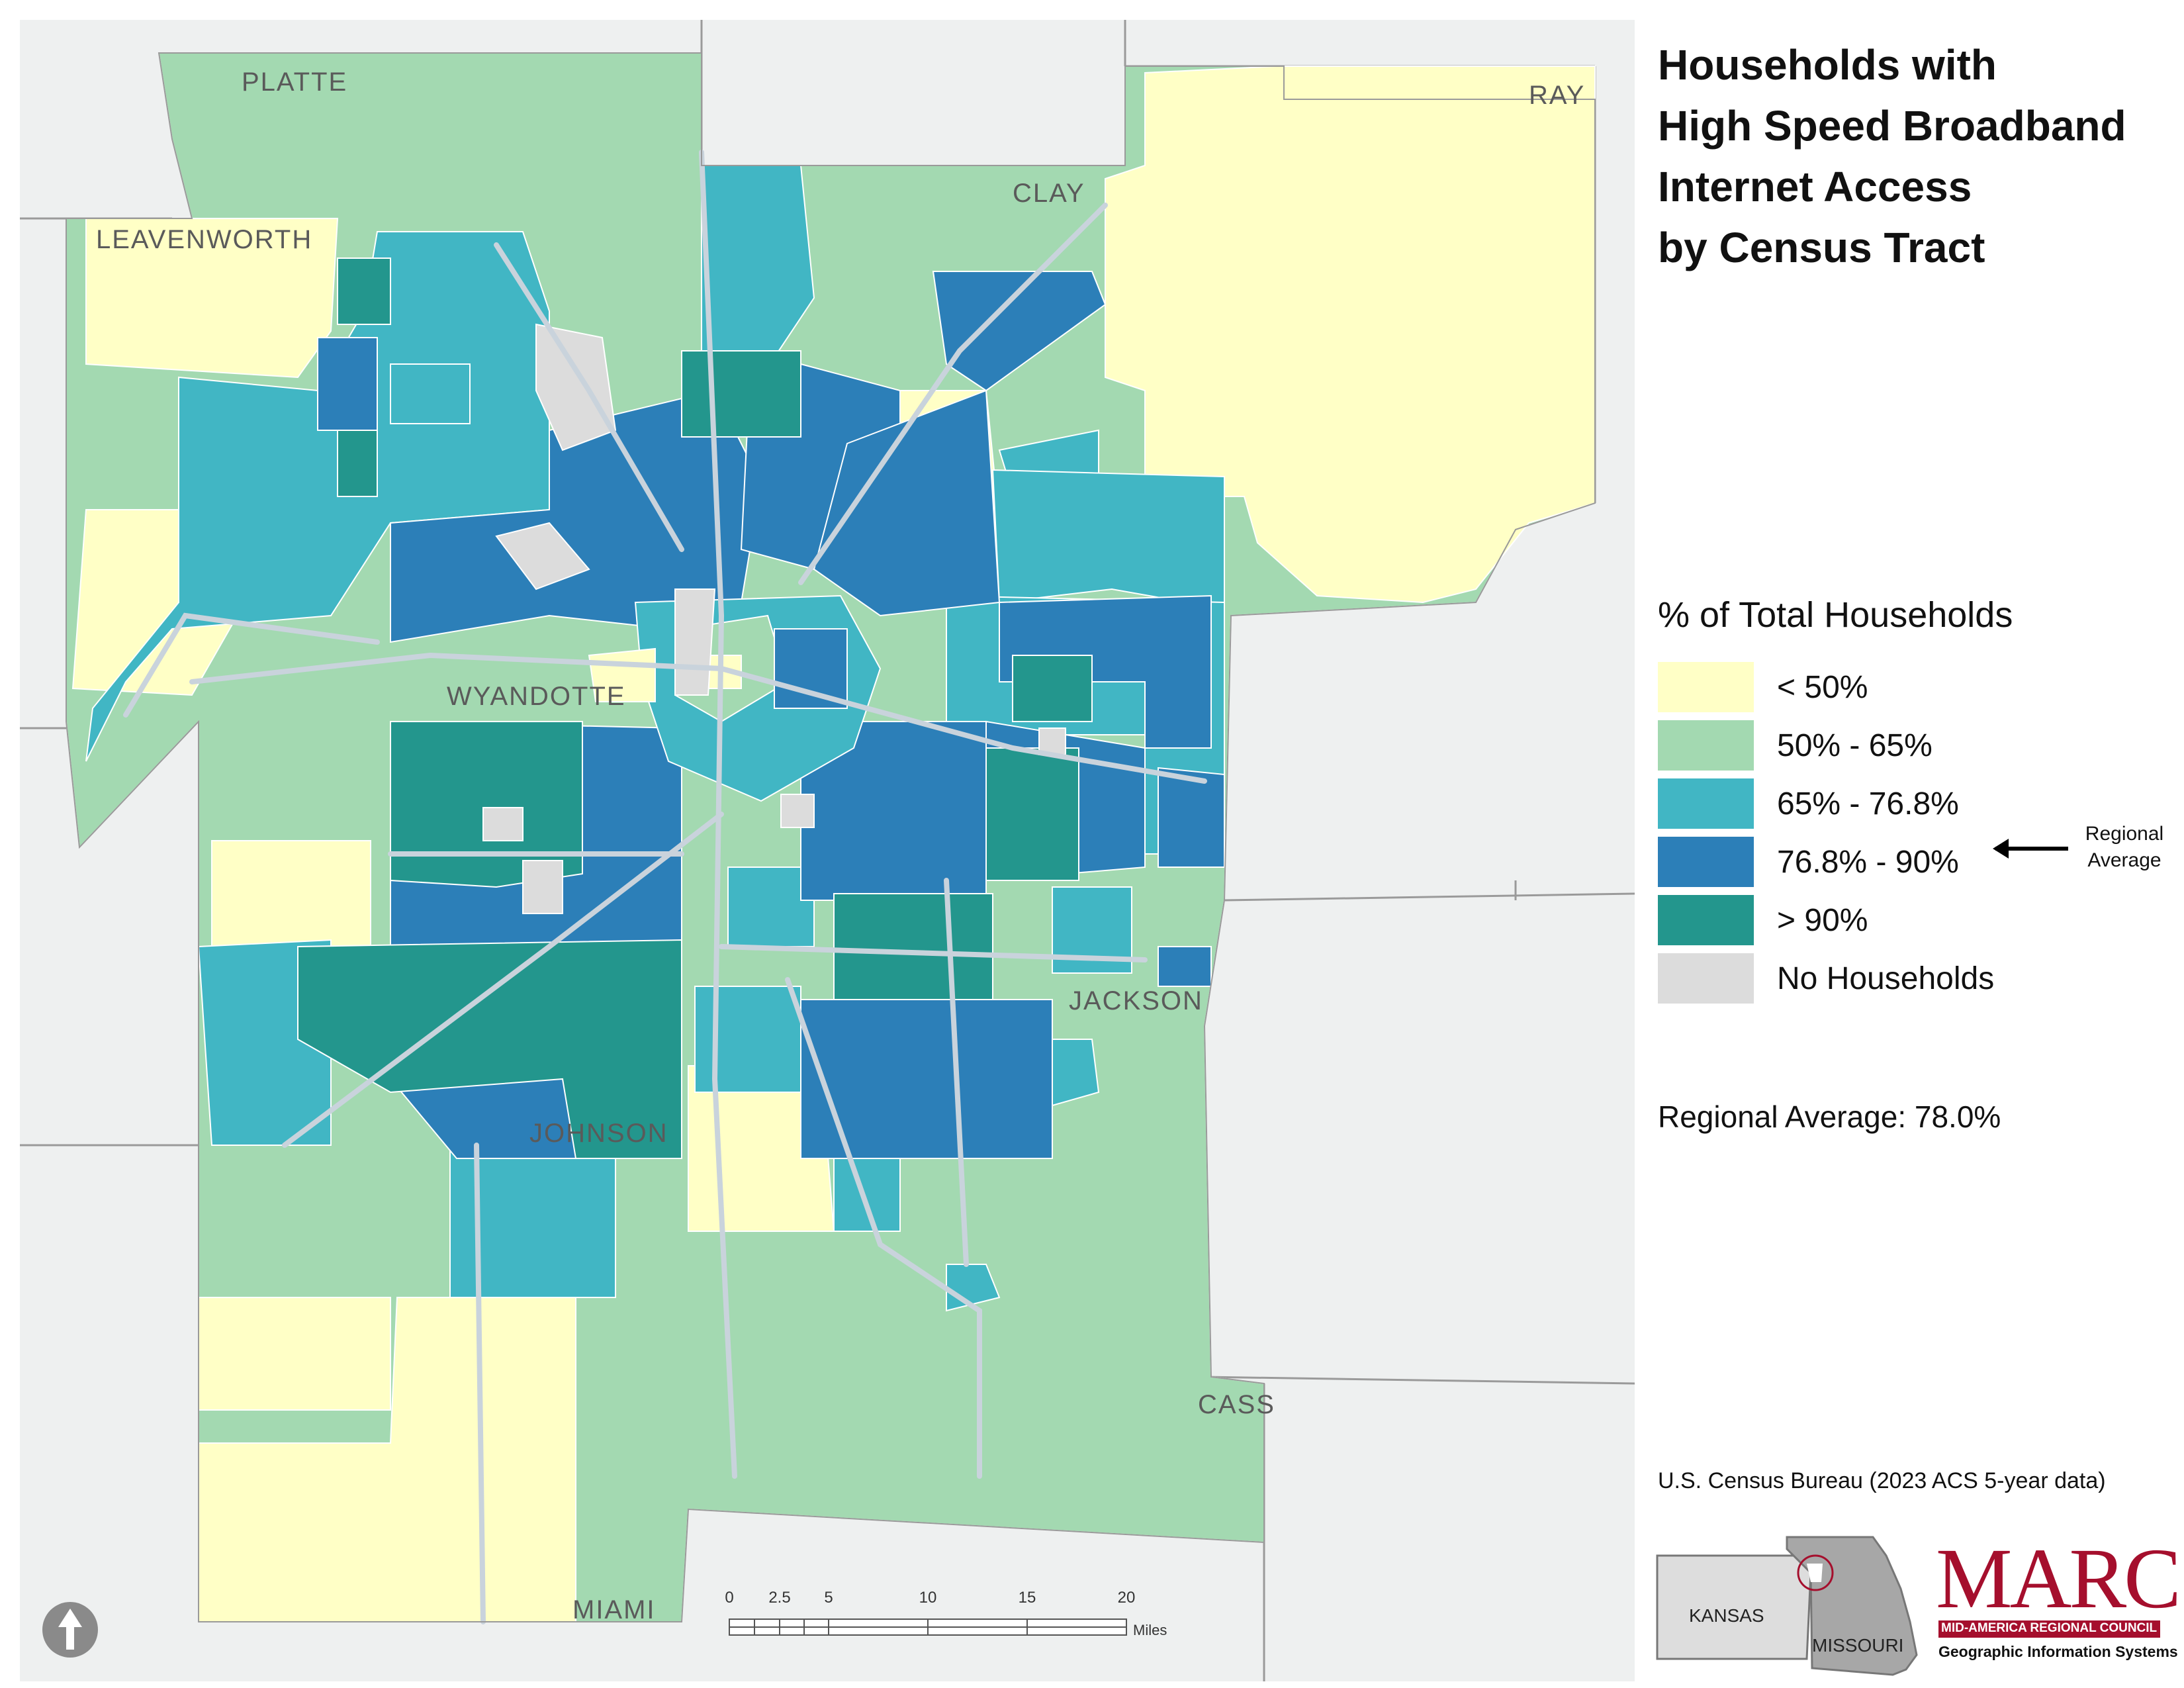 The height and width of the screenshot is (1688, 2184). Describe the element at coordinates (1049, 193) in the screenshot. I see `county-label-clay: CLAY` at that location.